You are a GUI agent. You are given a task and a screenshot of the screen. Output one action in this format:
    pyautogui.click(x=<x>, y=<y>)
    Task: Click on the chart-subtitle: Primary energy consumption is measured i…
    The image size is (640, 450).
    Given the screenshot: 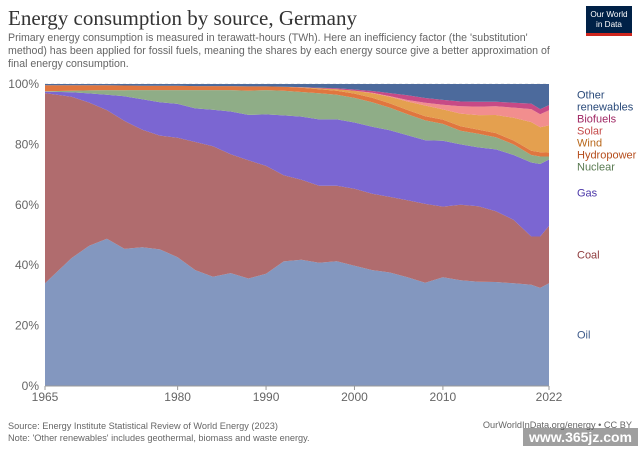 What is the action you would take?
    pyautogui.click(x=279, y=51)
    